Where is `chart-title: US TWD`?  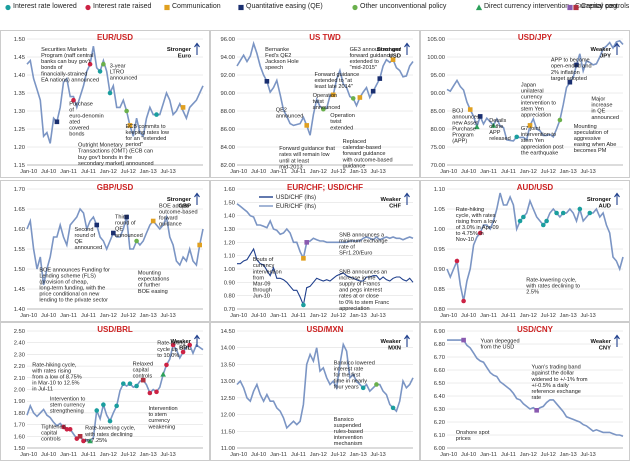 chart-title: US TWD is located at coordinates (325, 37).